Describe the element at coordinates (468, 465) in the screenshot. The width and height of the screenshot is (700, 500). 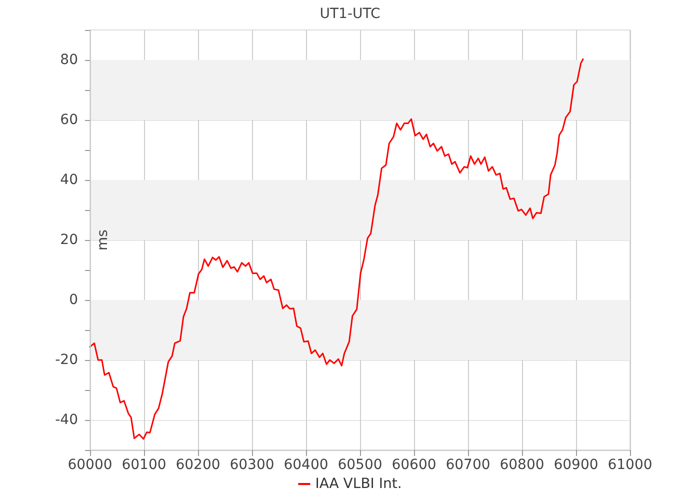
I see `x-tick-label: 60700` at that location.